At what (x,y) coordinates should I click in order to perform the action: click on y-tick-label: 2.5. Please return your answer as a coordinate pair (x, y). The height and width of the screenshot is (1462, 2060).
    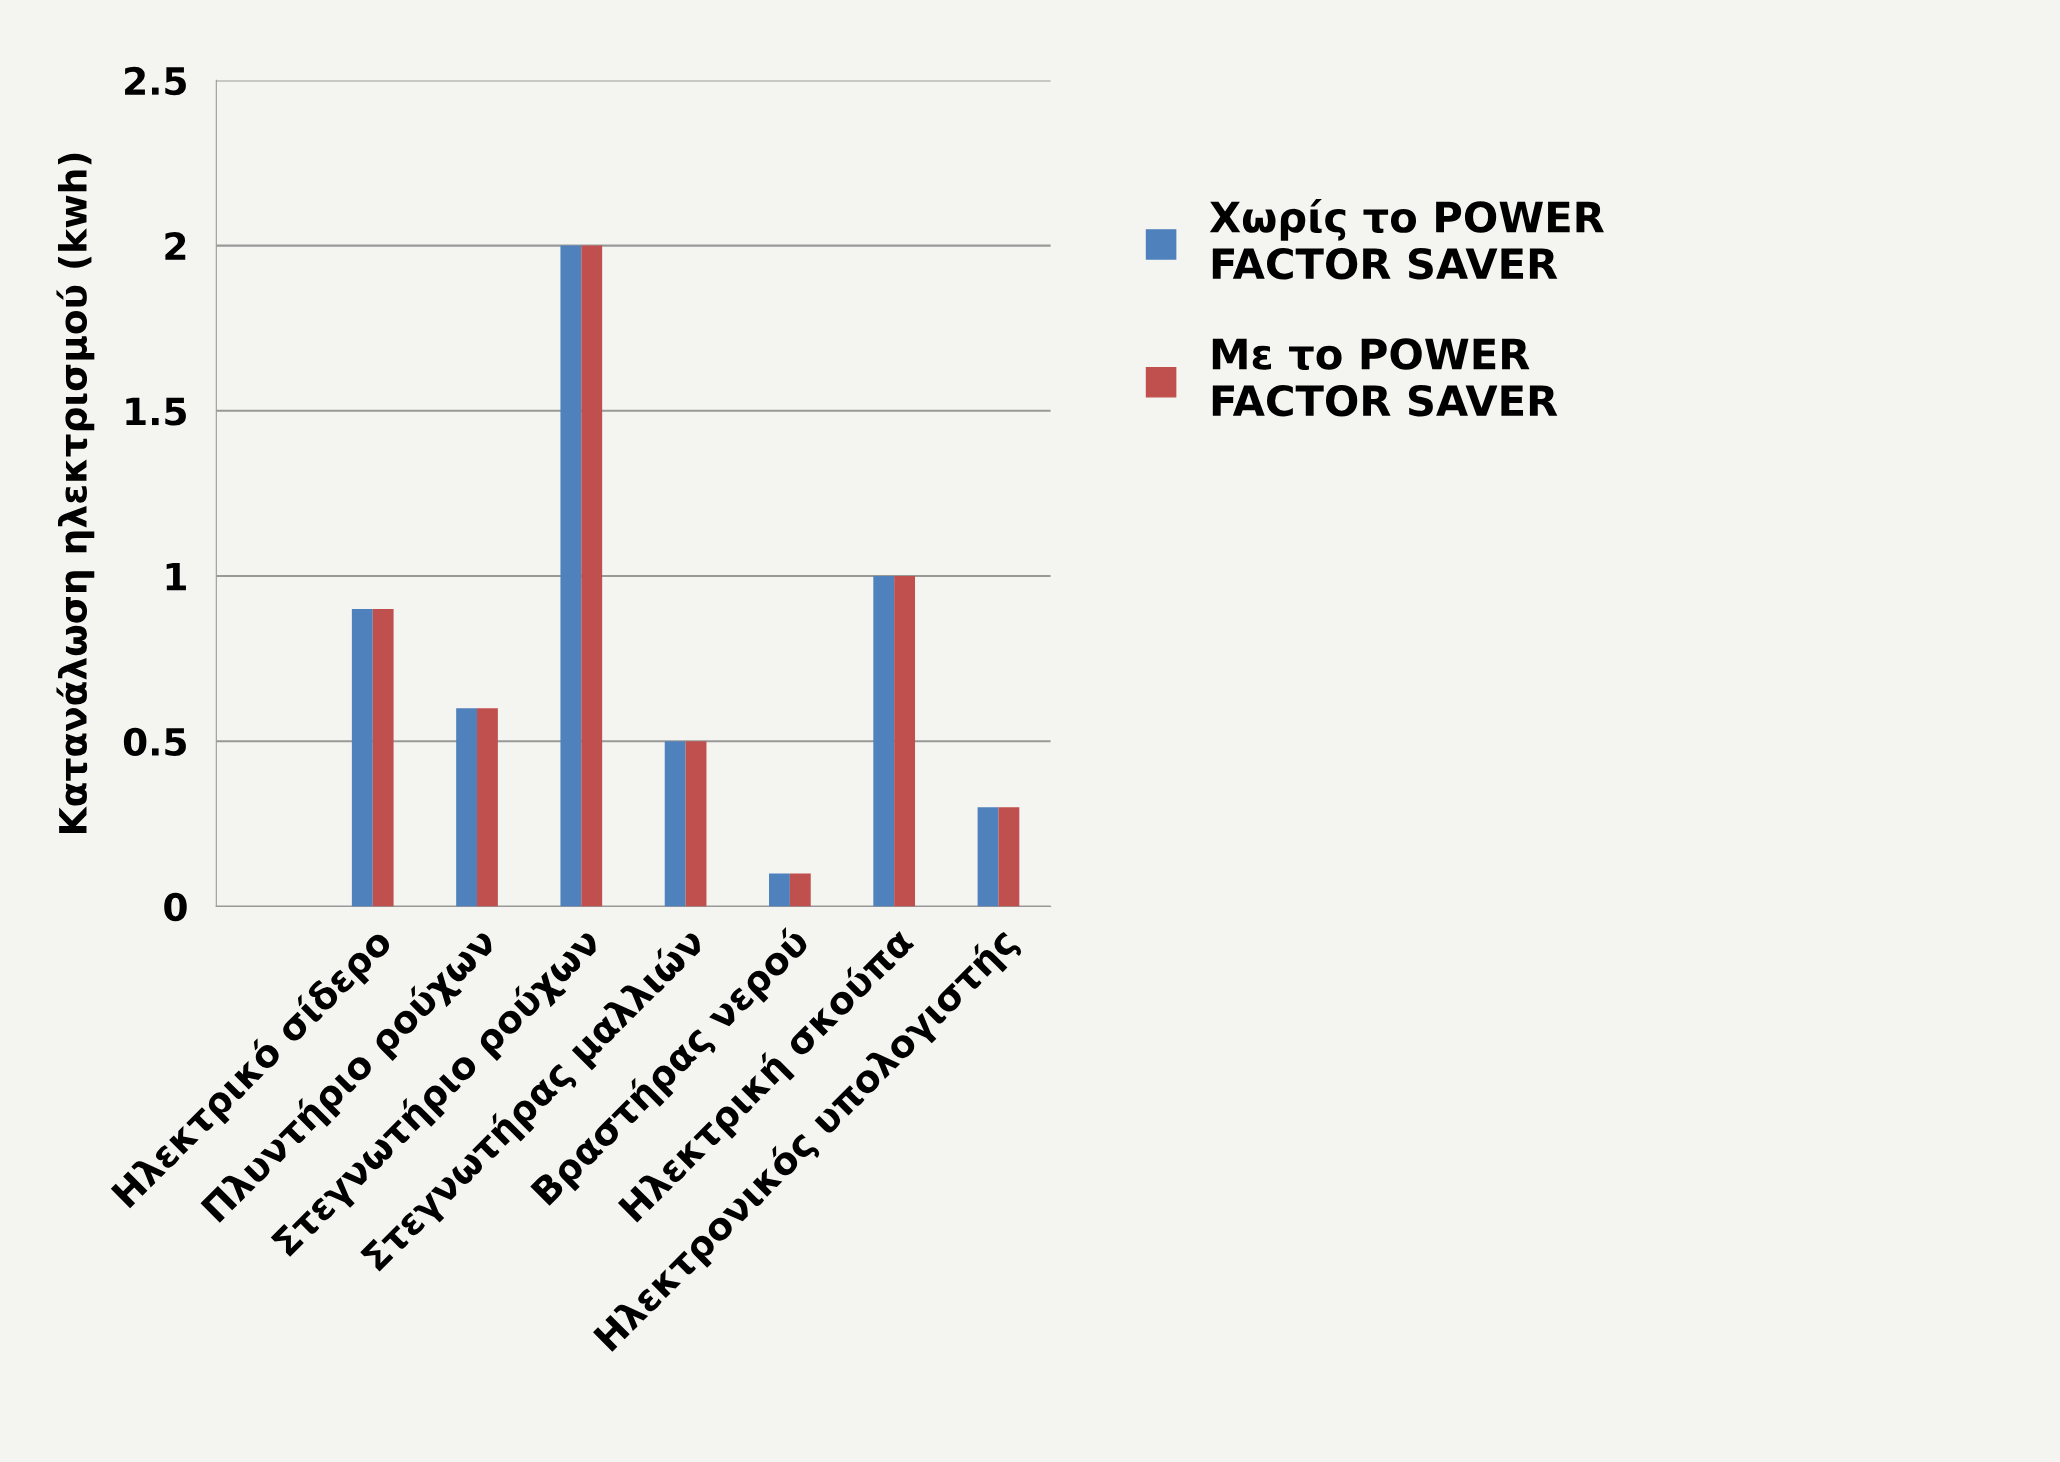
    Looking at the image, I should click on (155, 81).